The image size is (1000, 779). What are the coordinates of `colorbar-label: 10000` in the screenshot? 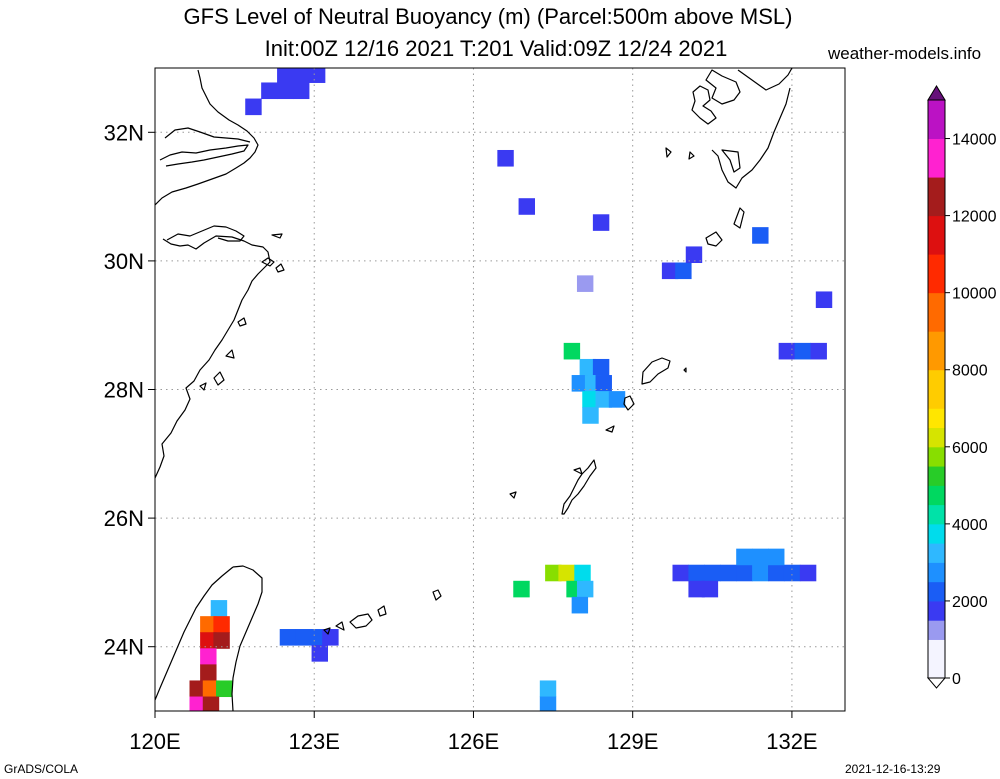 It's located at (974, 294).